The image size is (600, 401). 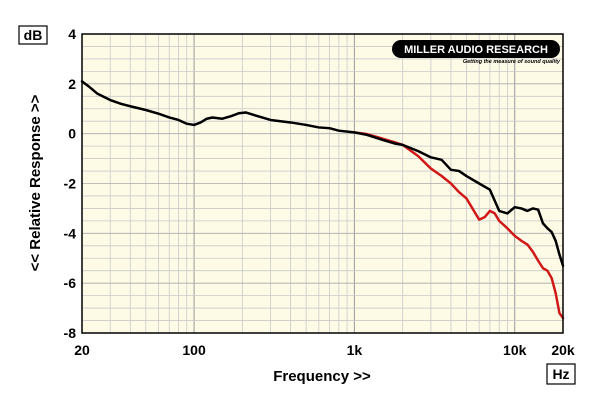 I want to click on logo-title: MILLER AUDIO RESEARCH, so click(x=476, y=50).